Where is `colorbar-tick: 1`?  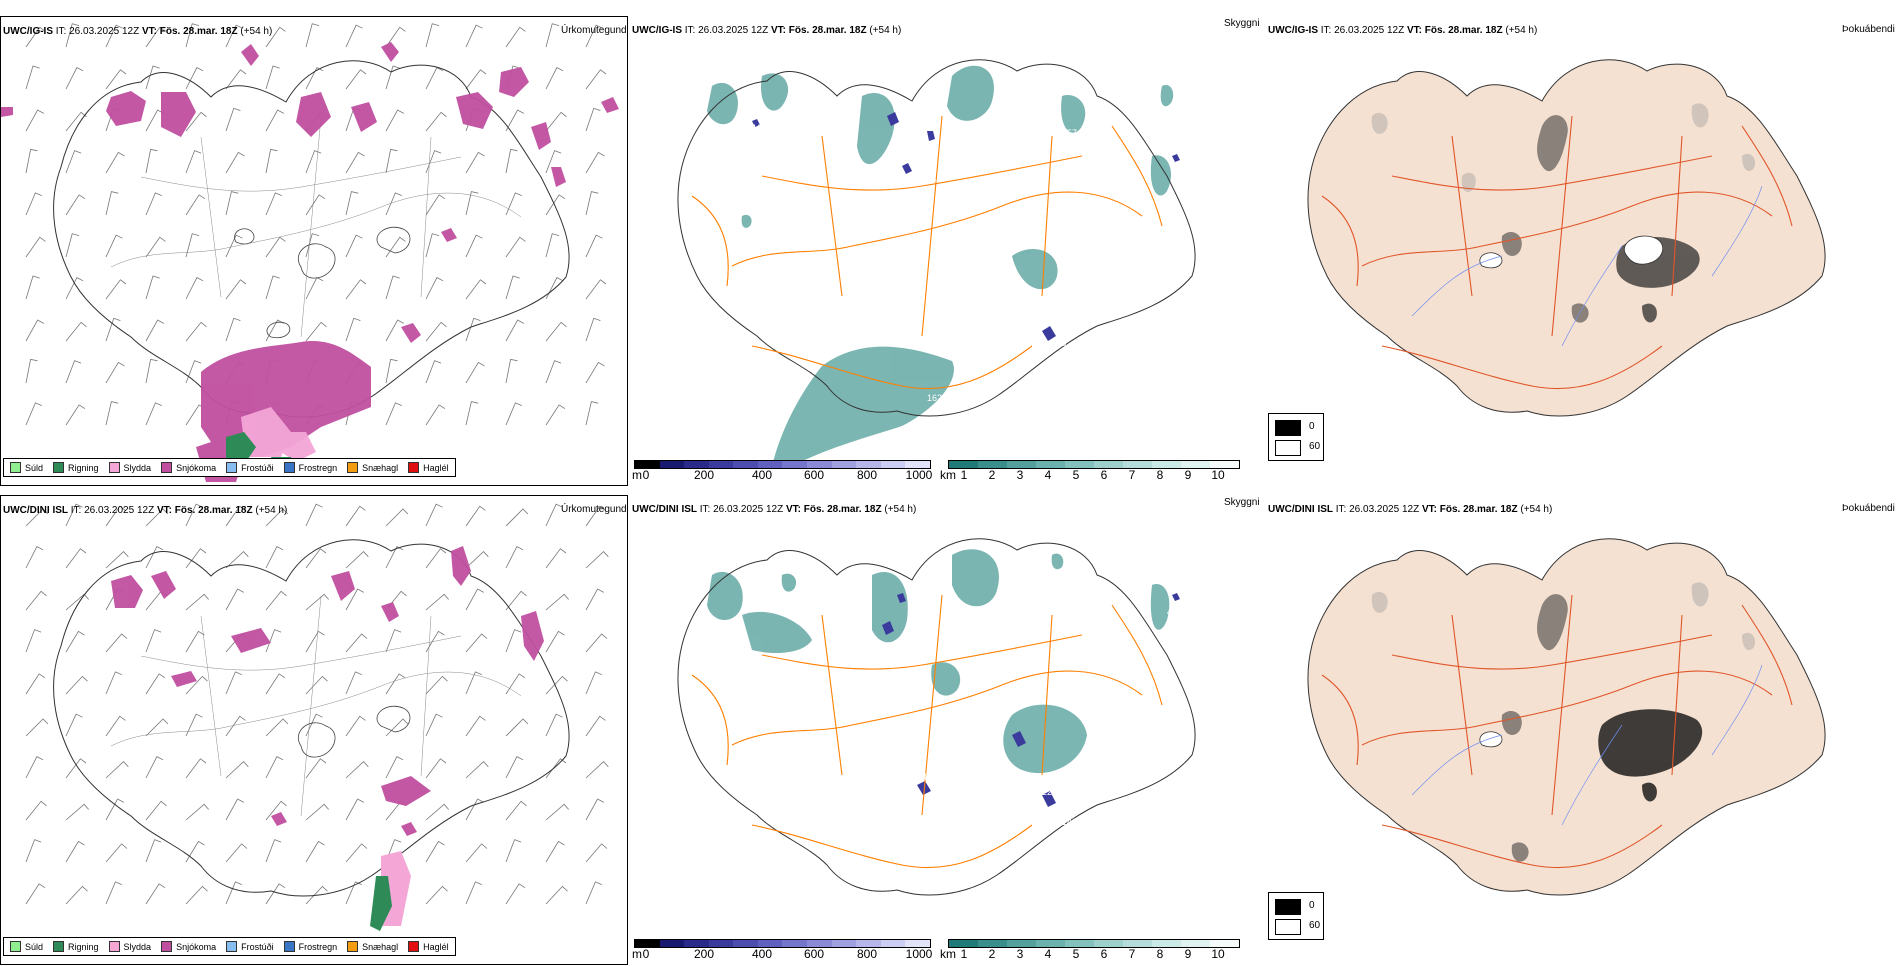 colorbar-tick: 1 is located at coordinates (964, 954).